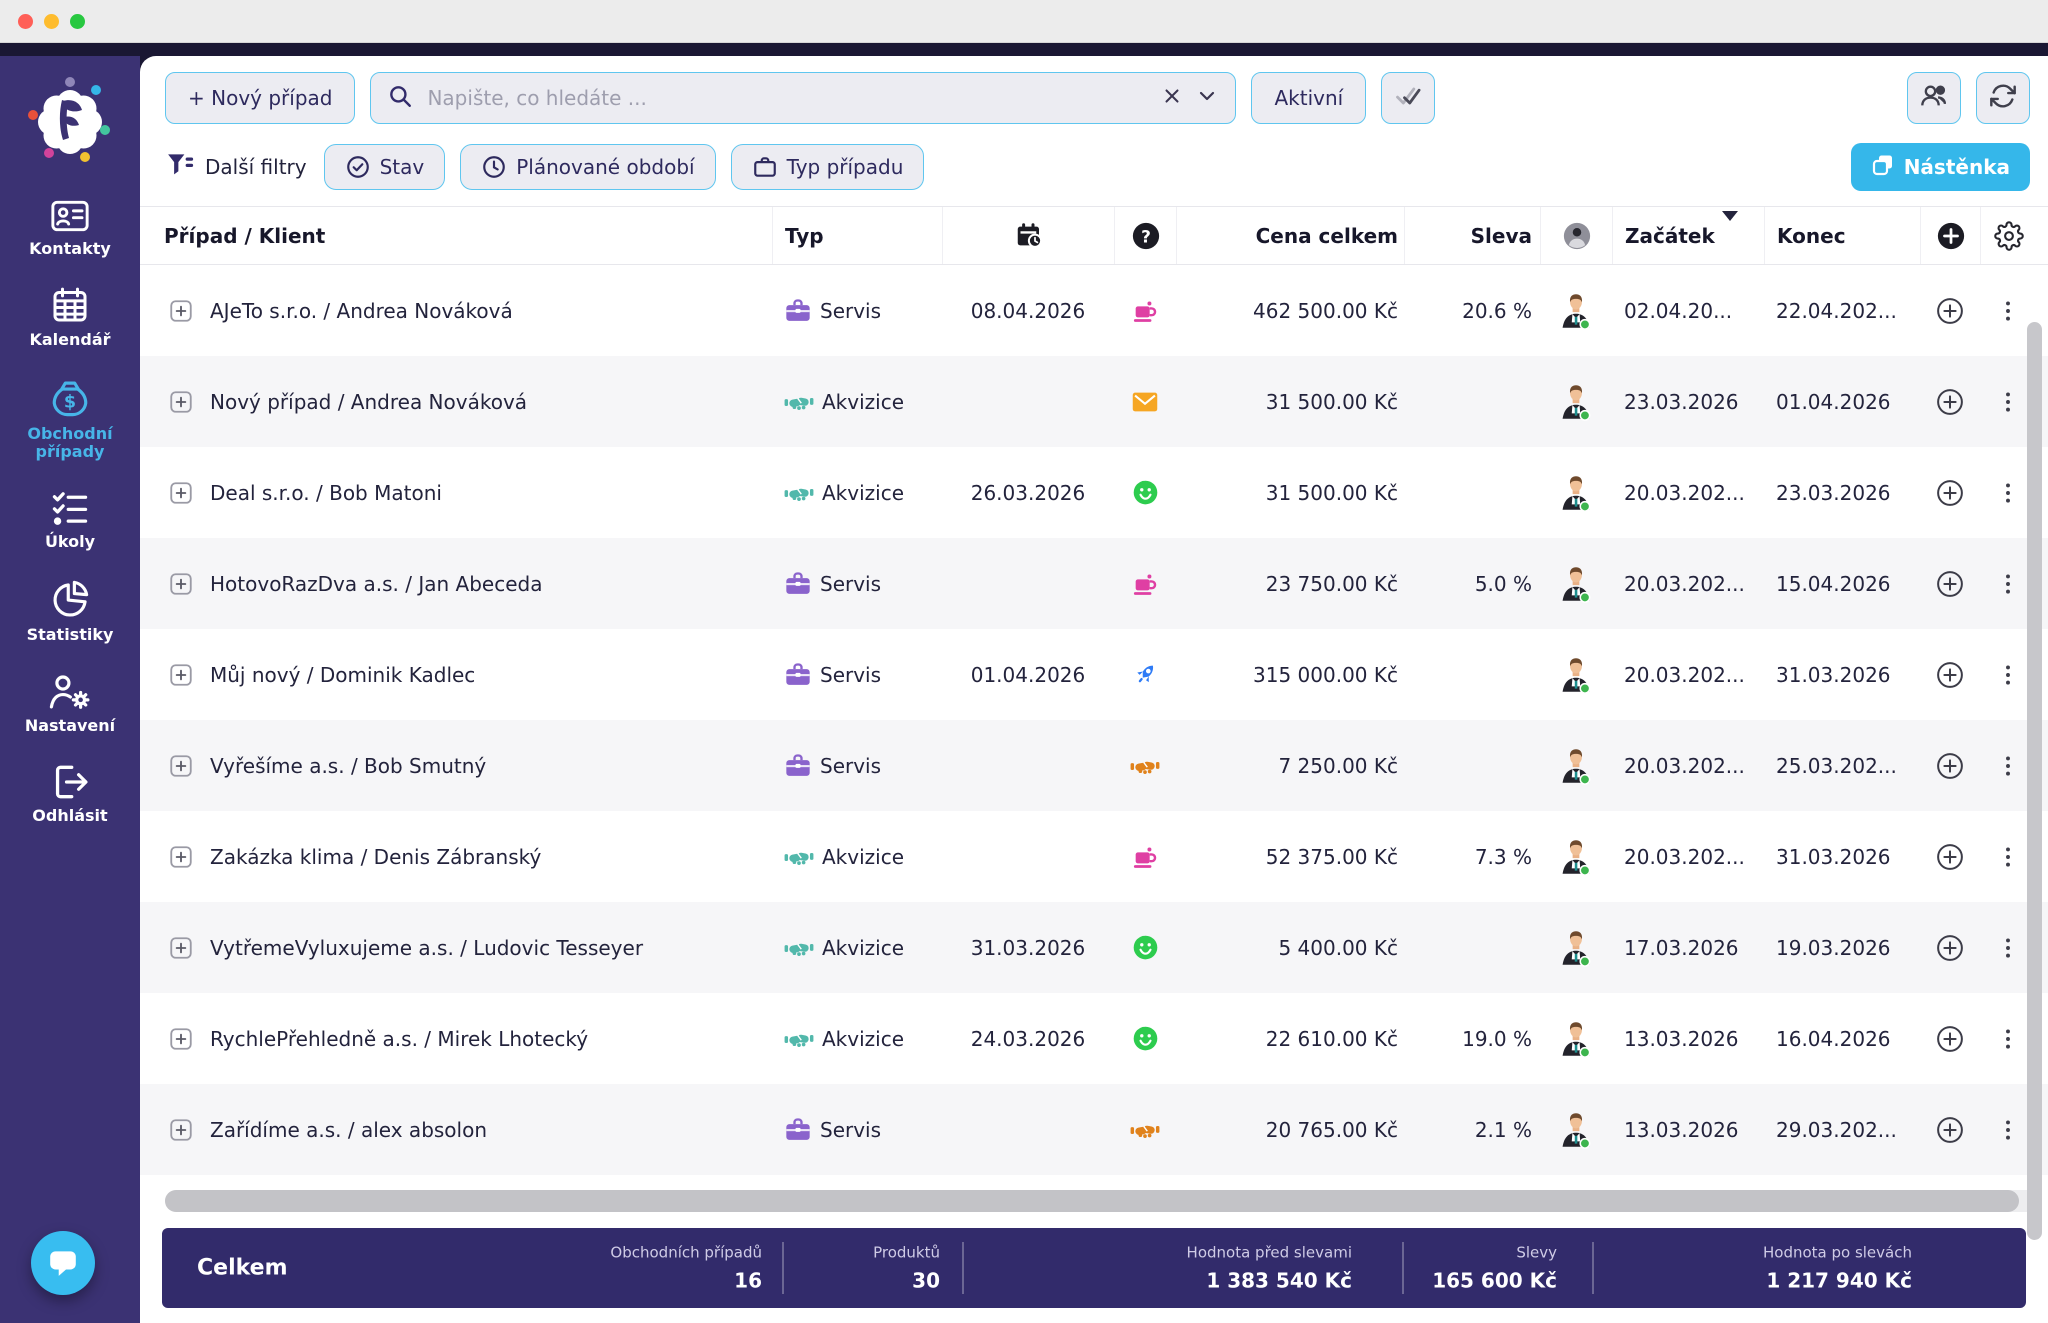 Image resolution: width=2048 pixels, height=1323 pixels. What do you see at coordinates (1207, 98) in the screenshot?
I see `search-dropdown-chevron-icon` at bounding box center [1207, 98].